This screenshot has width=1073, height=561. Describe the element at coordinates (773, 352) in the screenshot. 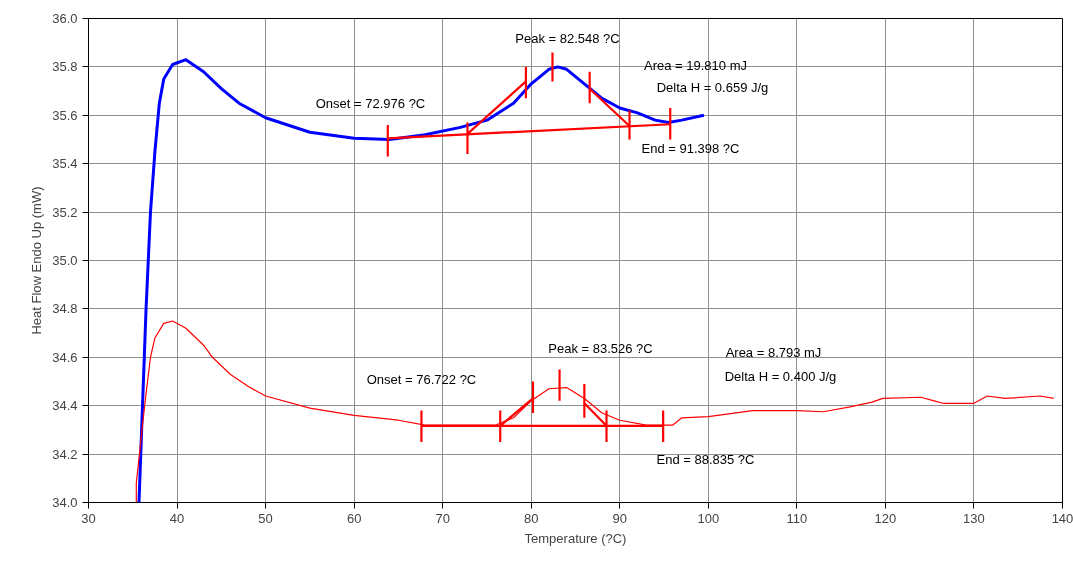

I see `annotation: Area = 8.793 mJ` at that location.